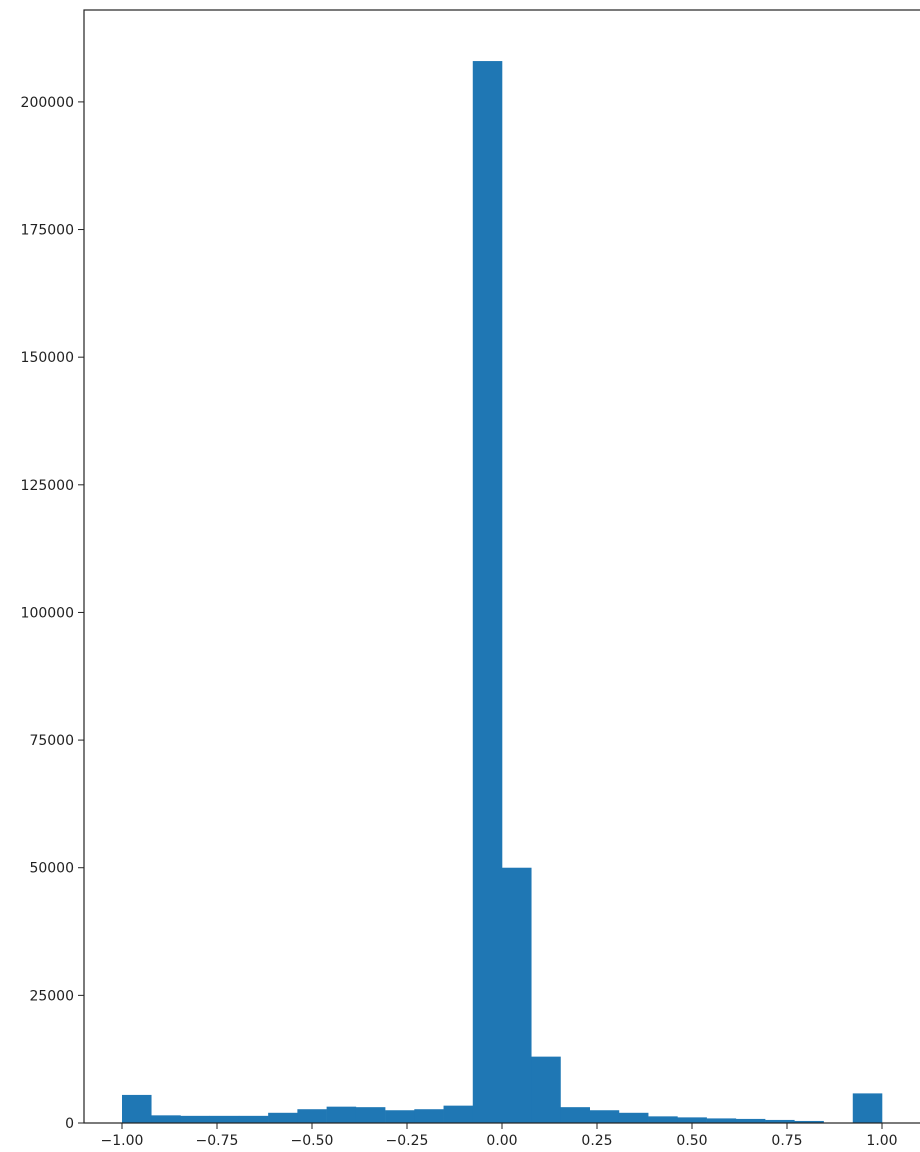 This screenshot has width=920, height=1152. Describe the element at coordinates (881, 1141) in the screenshot. I see `x-tick-label: 1.00` at that location.